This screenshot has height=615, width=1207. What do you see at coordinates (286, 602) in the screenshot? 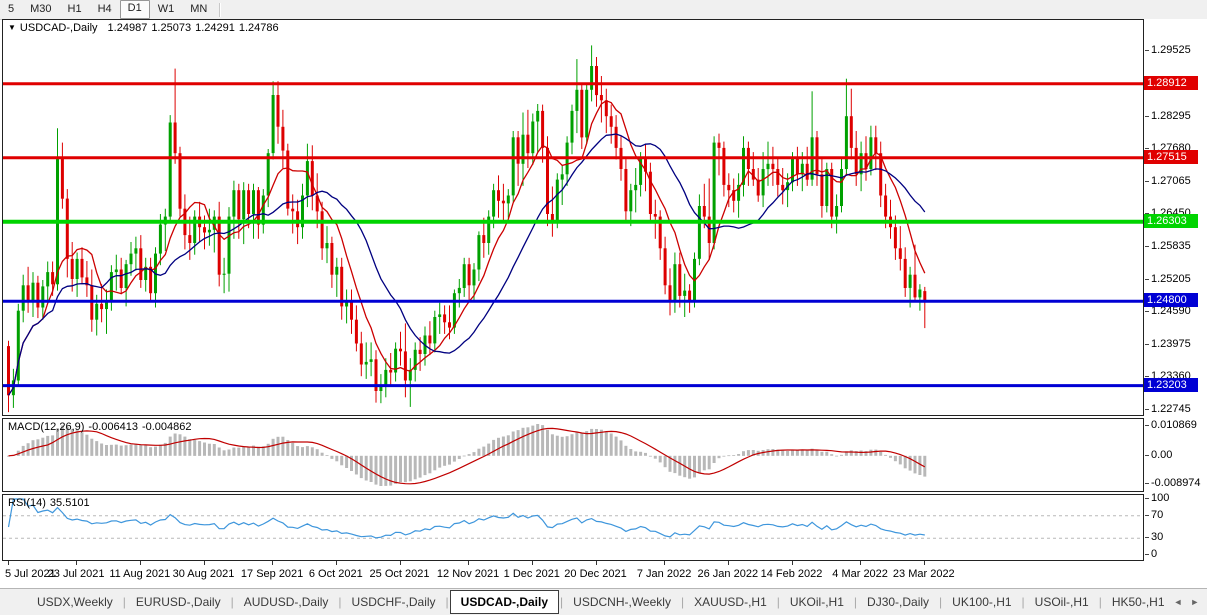
I see `chart-tab-audusd-: AUDUSD-,Daily` at bounding box center [286, 602].